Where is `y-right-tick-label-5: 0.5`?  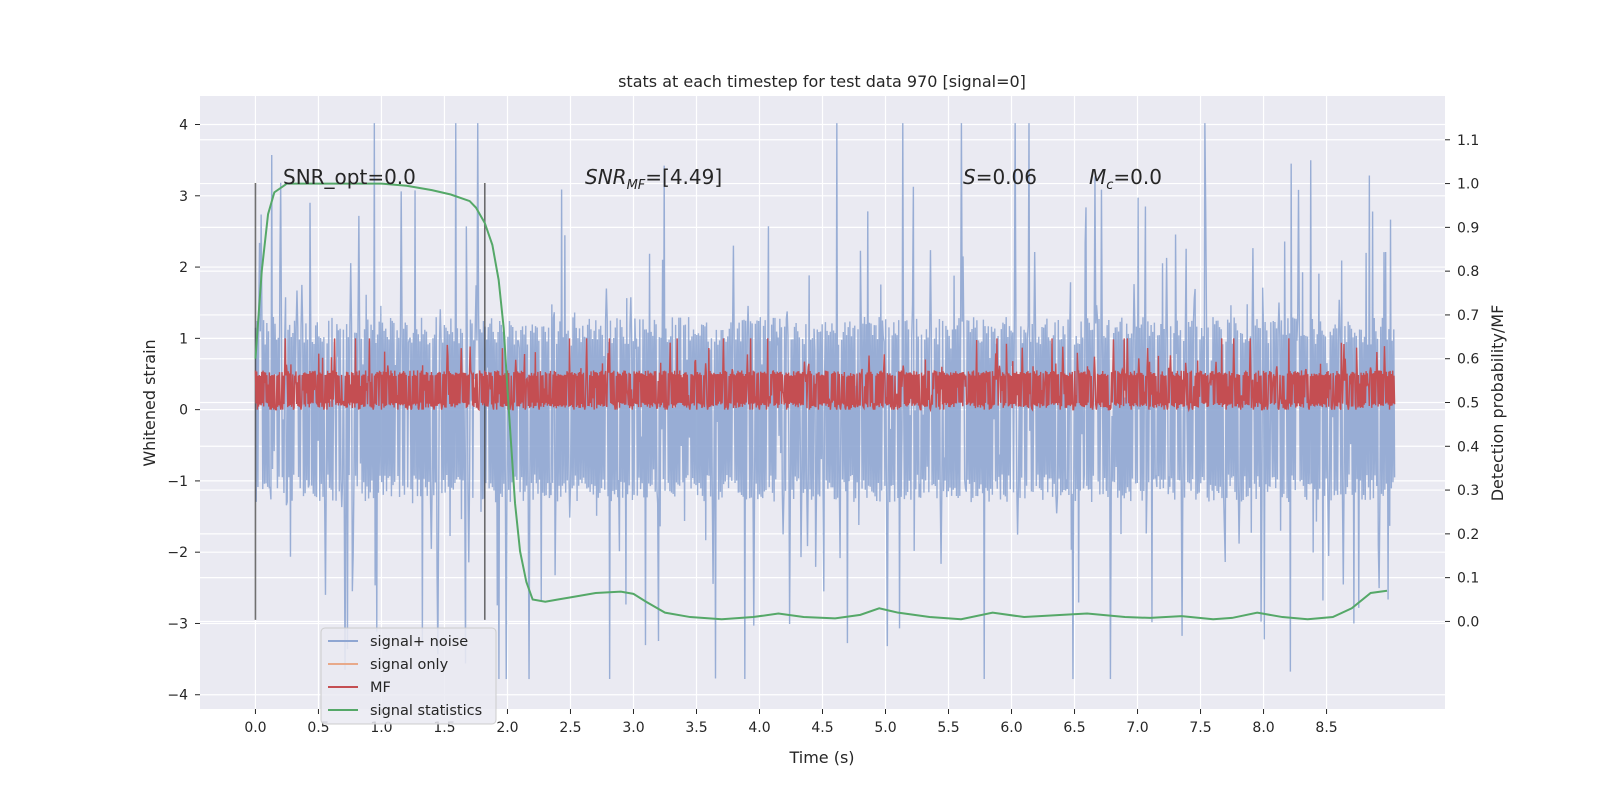 y-right-tick-label-5: 0.5 is located at coordinates (1468, 404).